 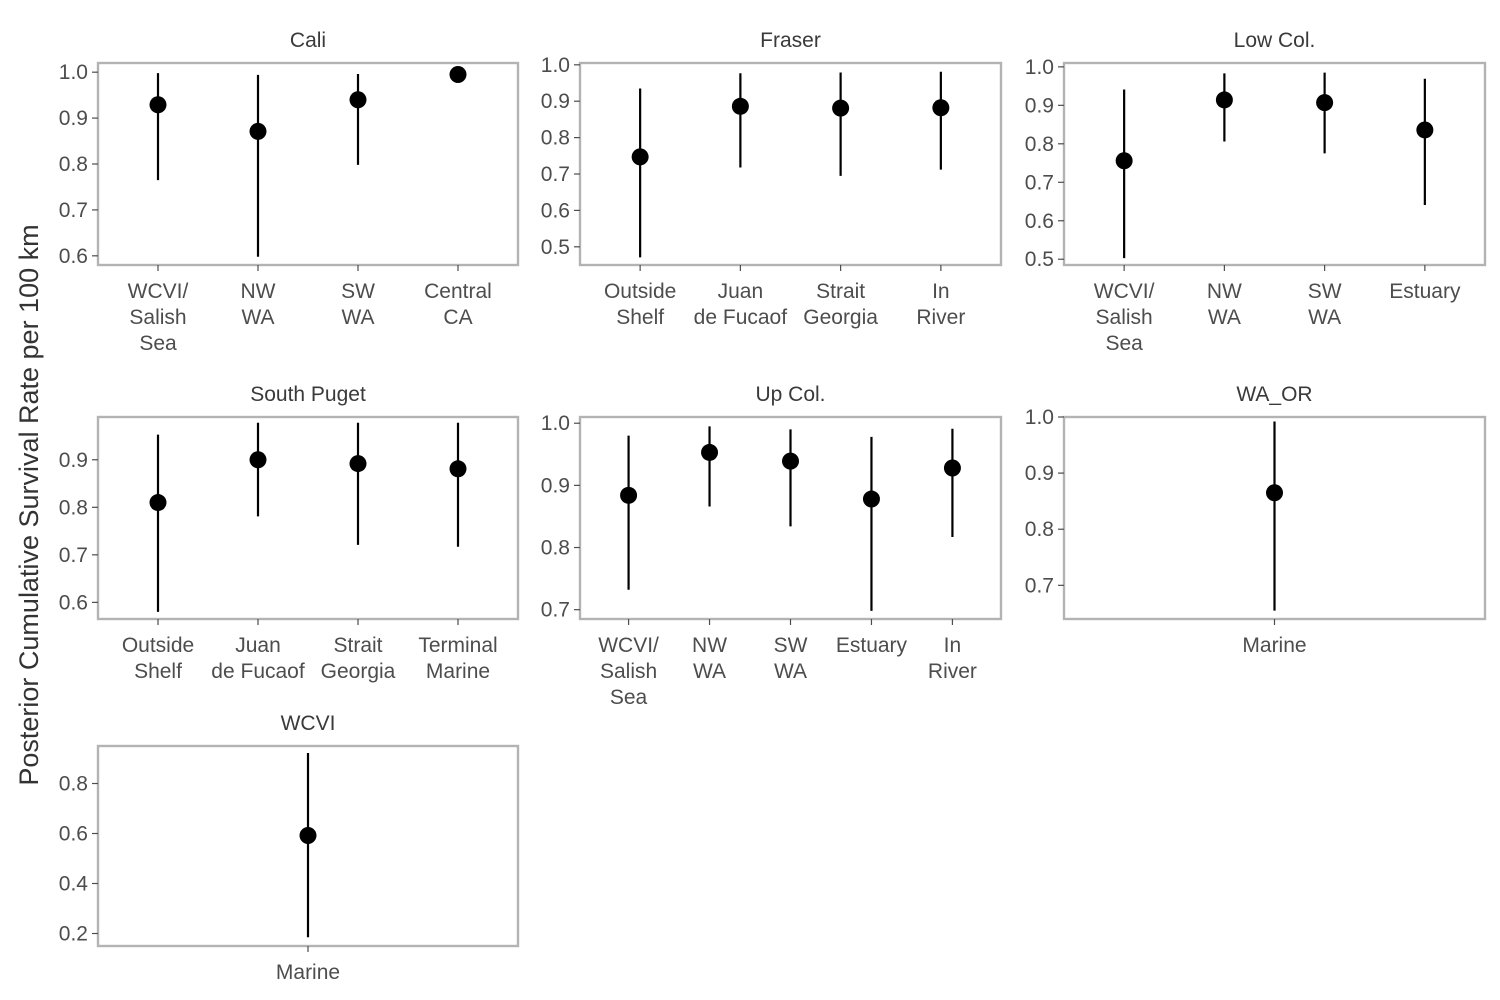 What do you see at coordinates (790, 394) in the screenshot?
I see `panel-title: Up Col.` at bounding box center [790, 394].